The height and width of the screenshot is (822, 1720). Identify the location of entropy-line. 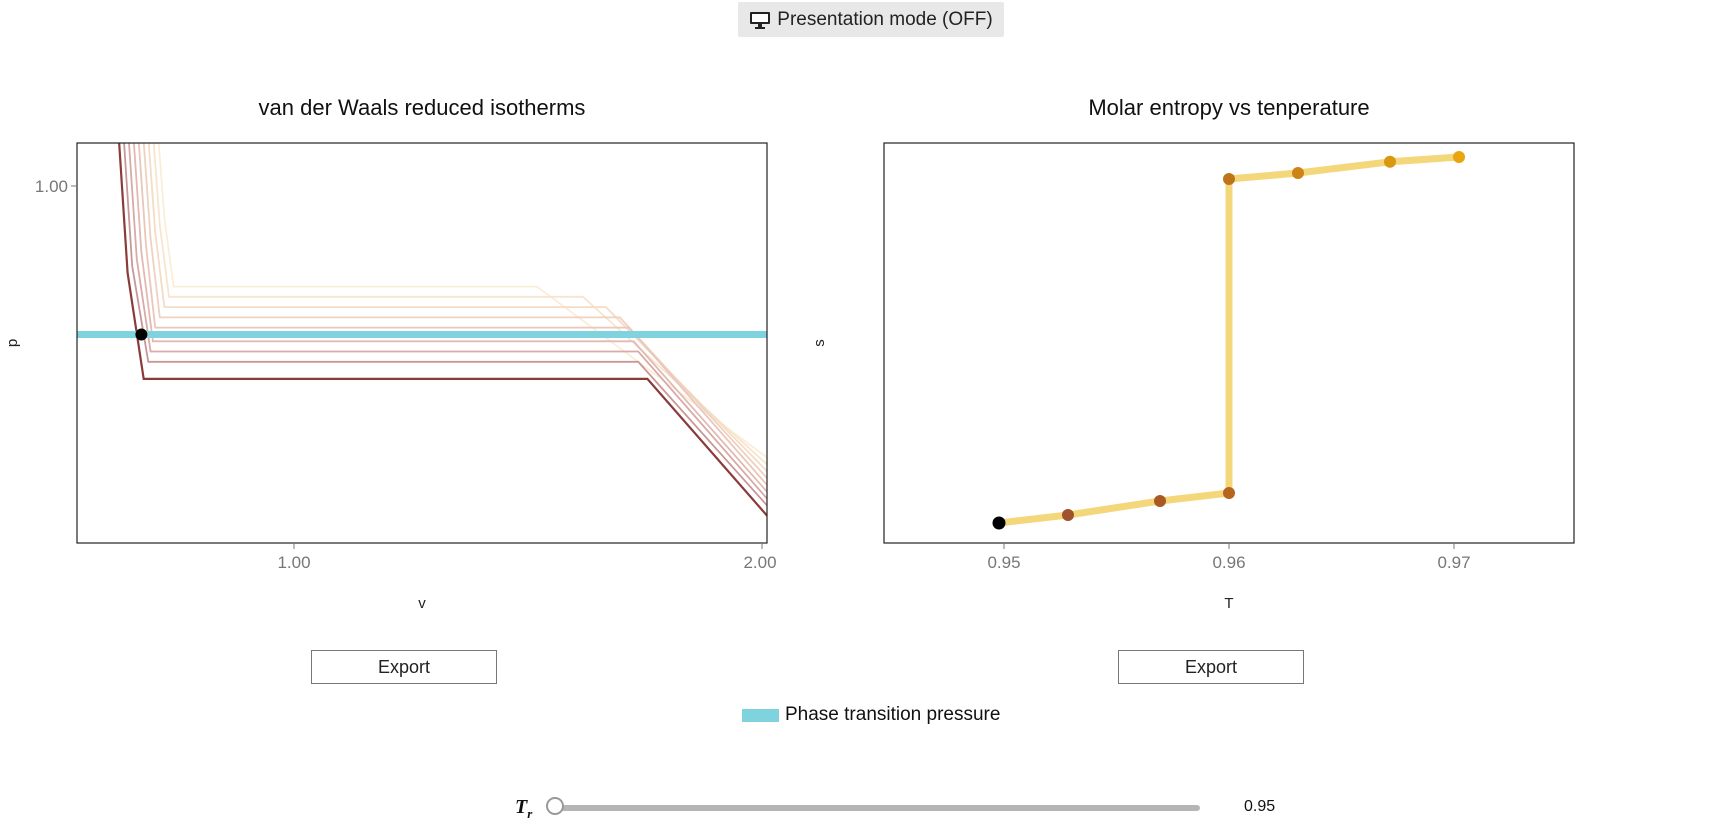
(1229, 340).